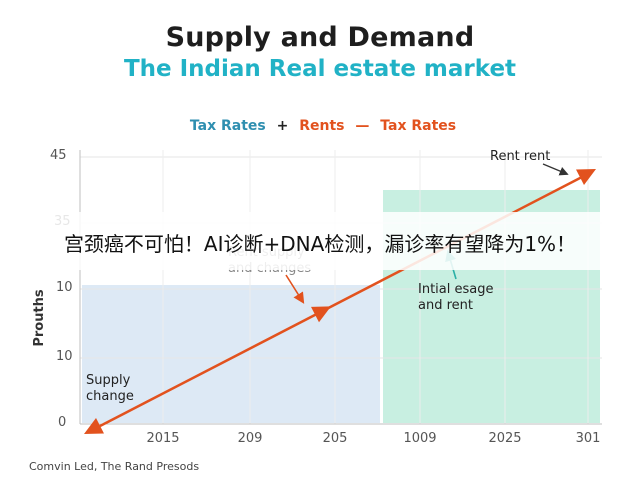 The height and width of the screenshot is (480, 640). I want to click on annotation-initial-usage: Intial esage and rent, so click(458, 297).